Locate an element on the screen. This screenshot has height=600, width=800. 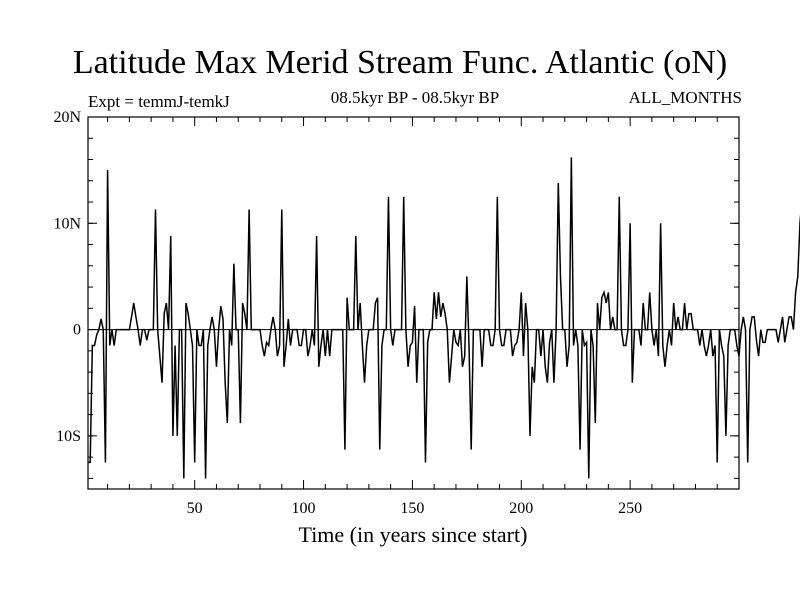
y-tick-label: 0 is located at coordinates (77, 330).